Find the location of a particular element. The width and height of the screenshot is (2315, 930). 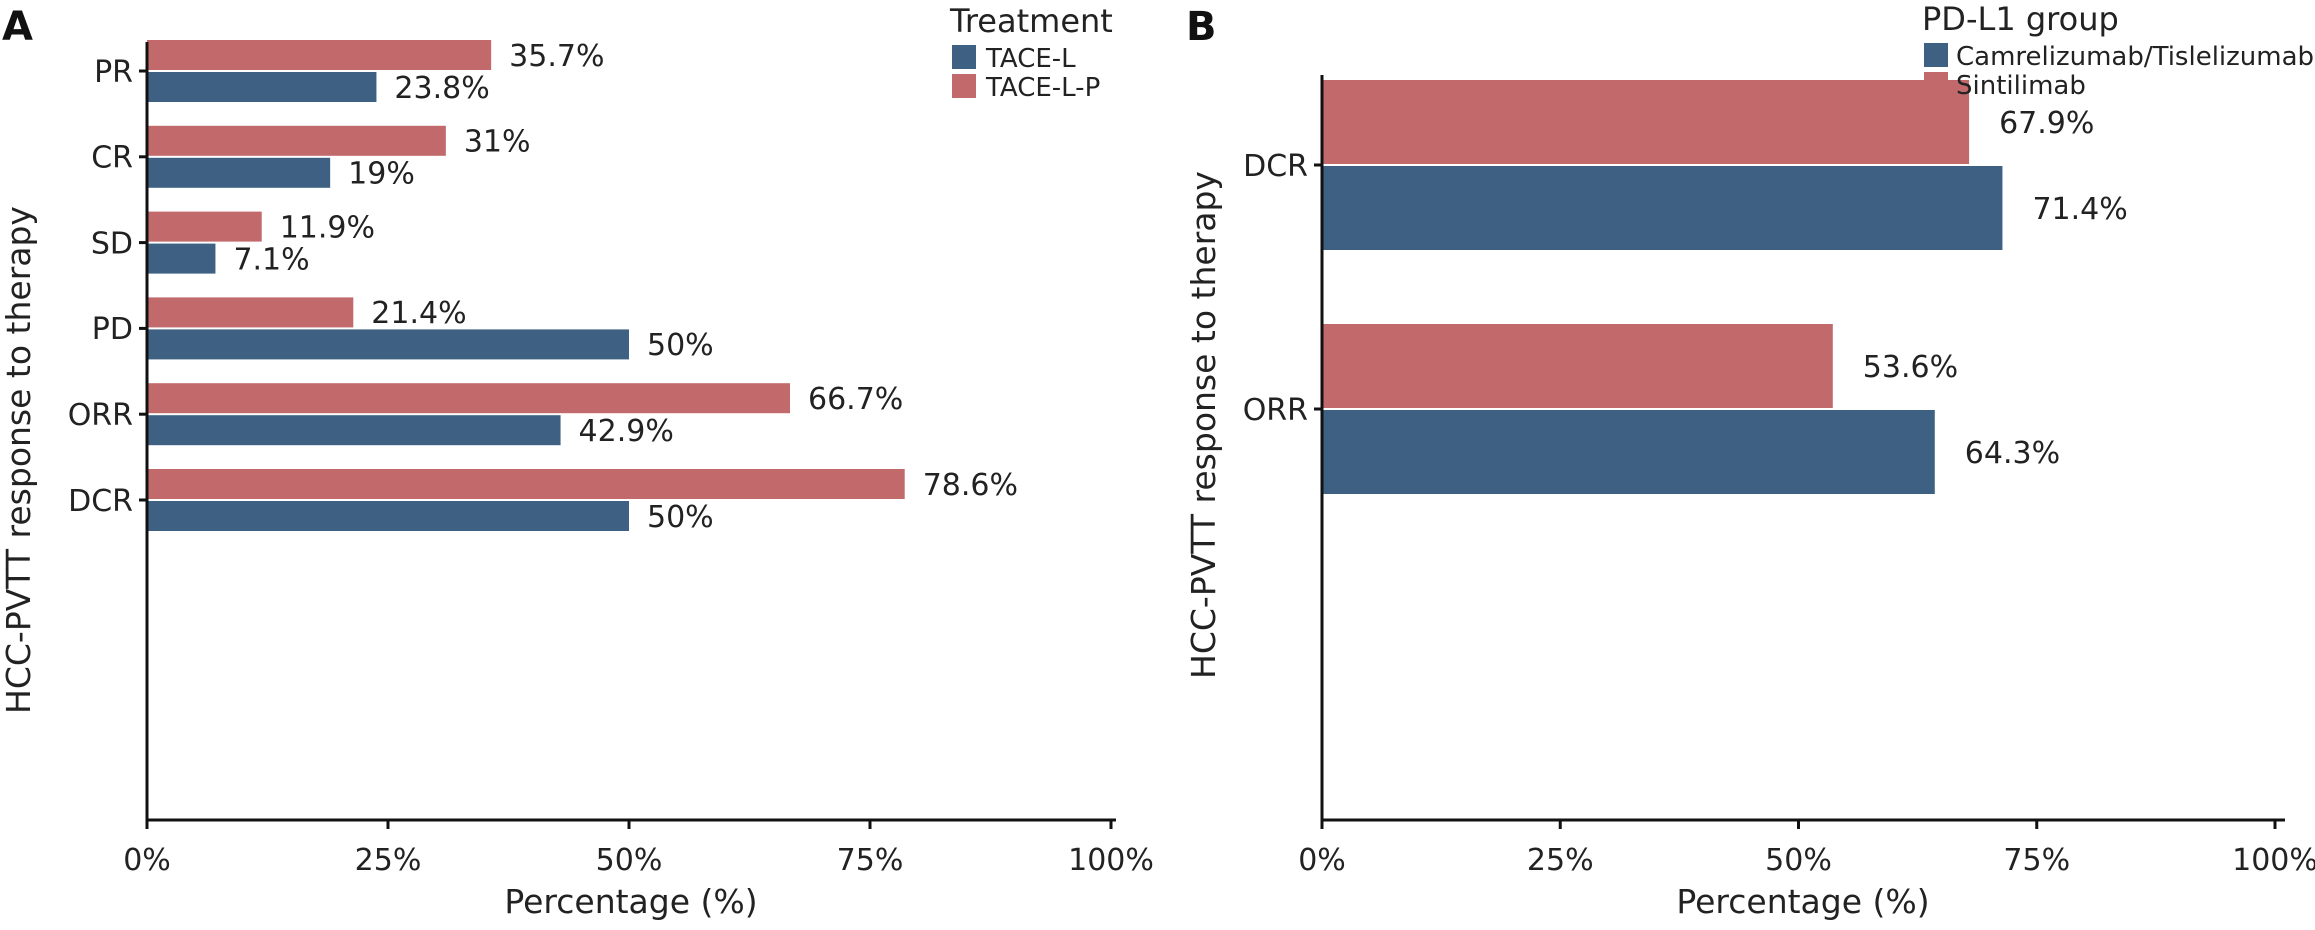

panel-b-x-axis-title: Percentage (%) is located at coordinates (1802, 901).